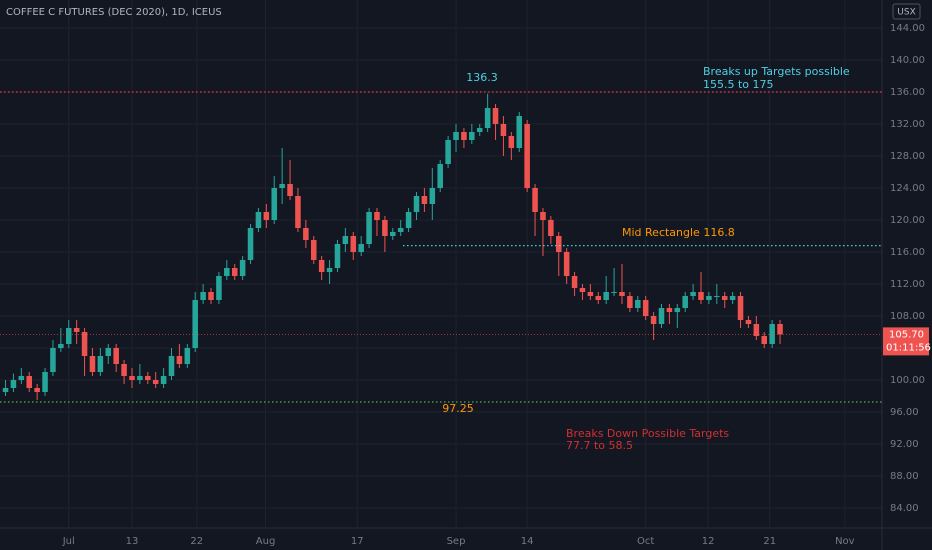 The height and width of the screenshot is (550, 932). What do you see at coordinates (647, 433) in the screenshot?
I see `annotation: Breaks Down Possible Targets` at bounding box center [647, 433].